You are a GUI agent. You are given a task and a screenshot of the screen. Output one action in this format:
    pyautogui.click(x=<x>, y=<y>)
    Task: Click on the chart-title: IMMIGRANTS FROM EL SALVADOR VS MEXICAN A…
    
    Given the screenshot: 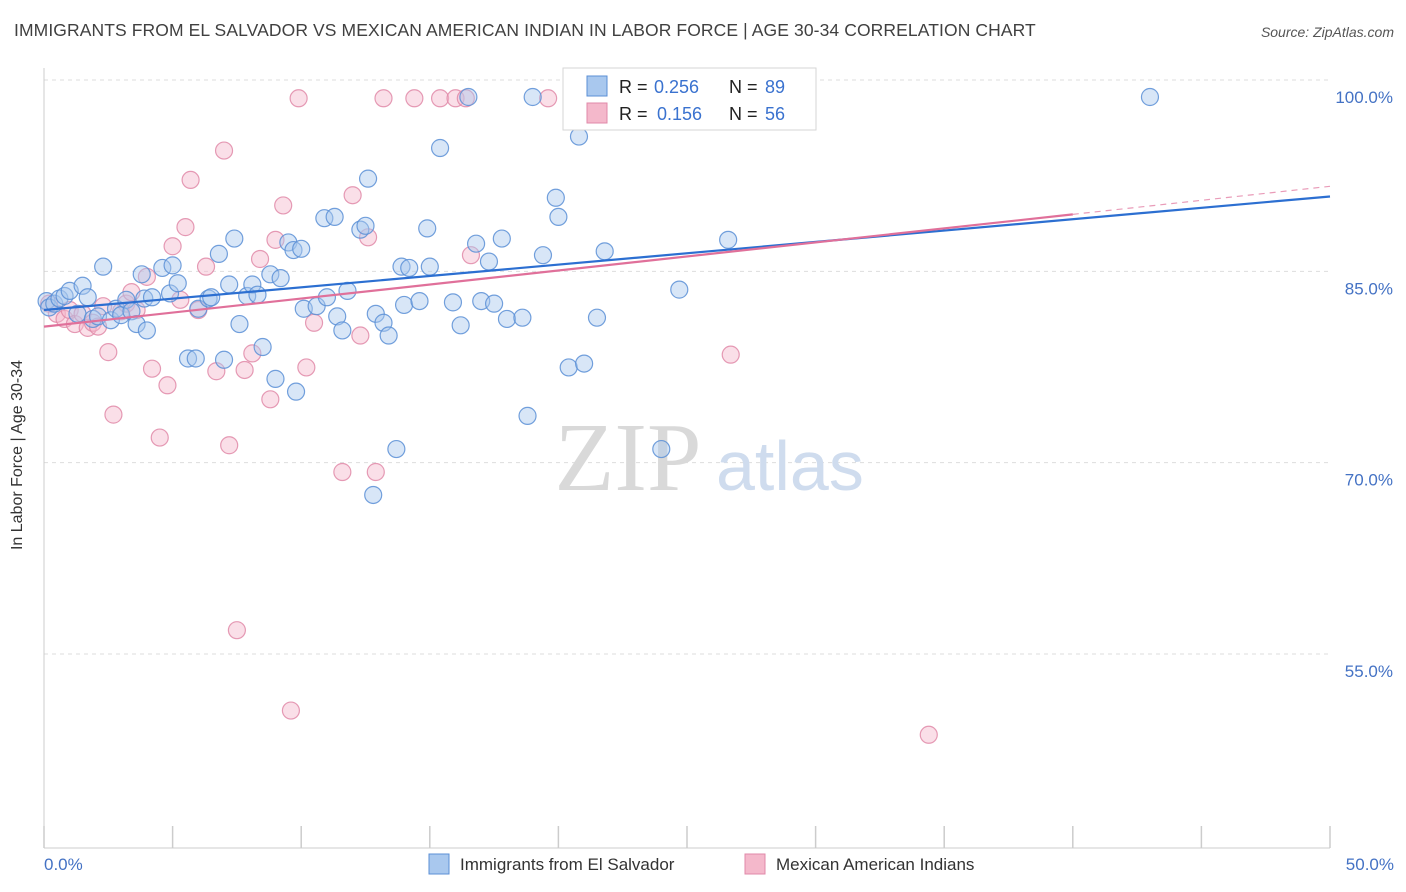 What is the action you would take?
    pyautogui.click(x=525, y=30)
    